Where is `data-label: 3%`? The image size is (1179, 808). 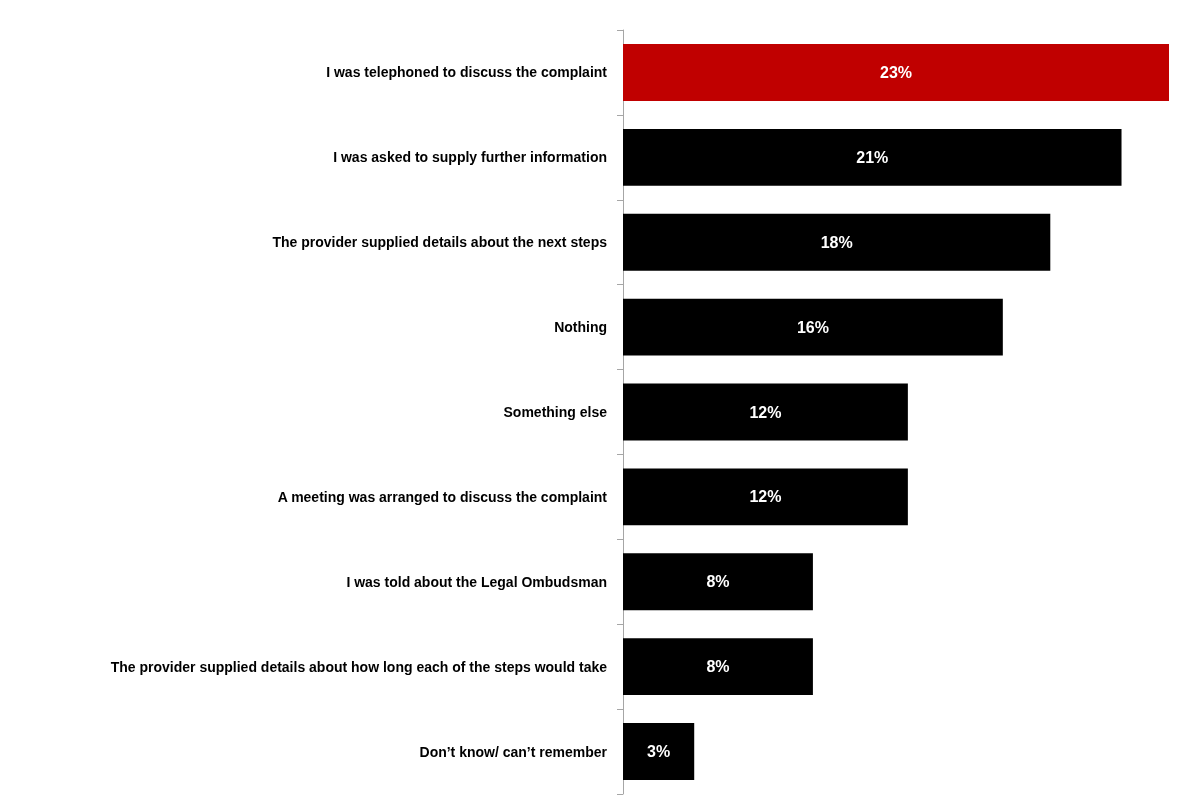
data-label: 3% is located at coordinates (659, 752).